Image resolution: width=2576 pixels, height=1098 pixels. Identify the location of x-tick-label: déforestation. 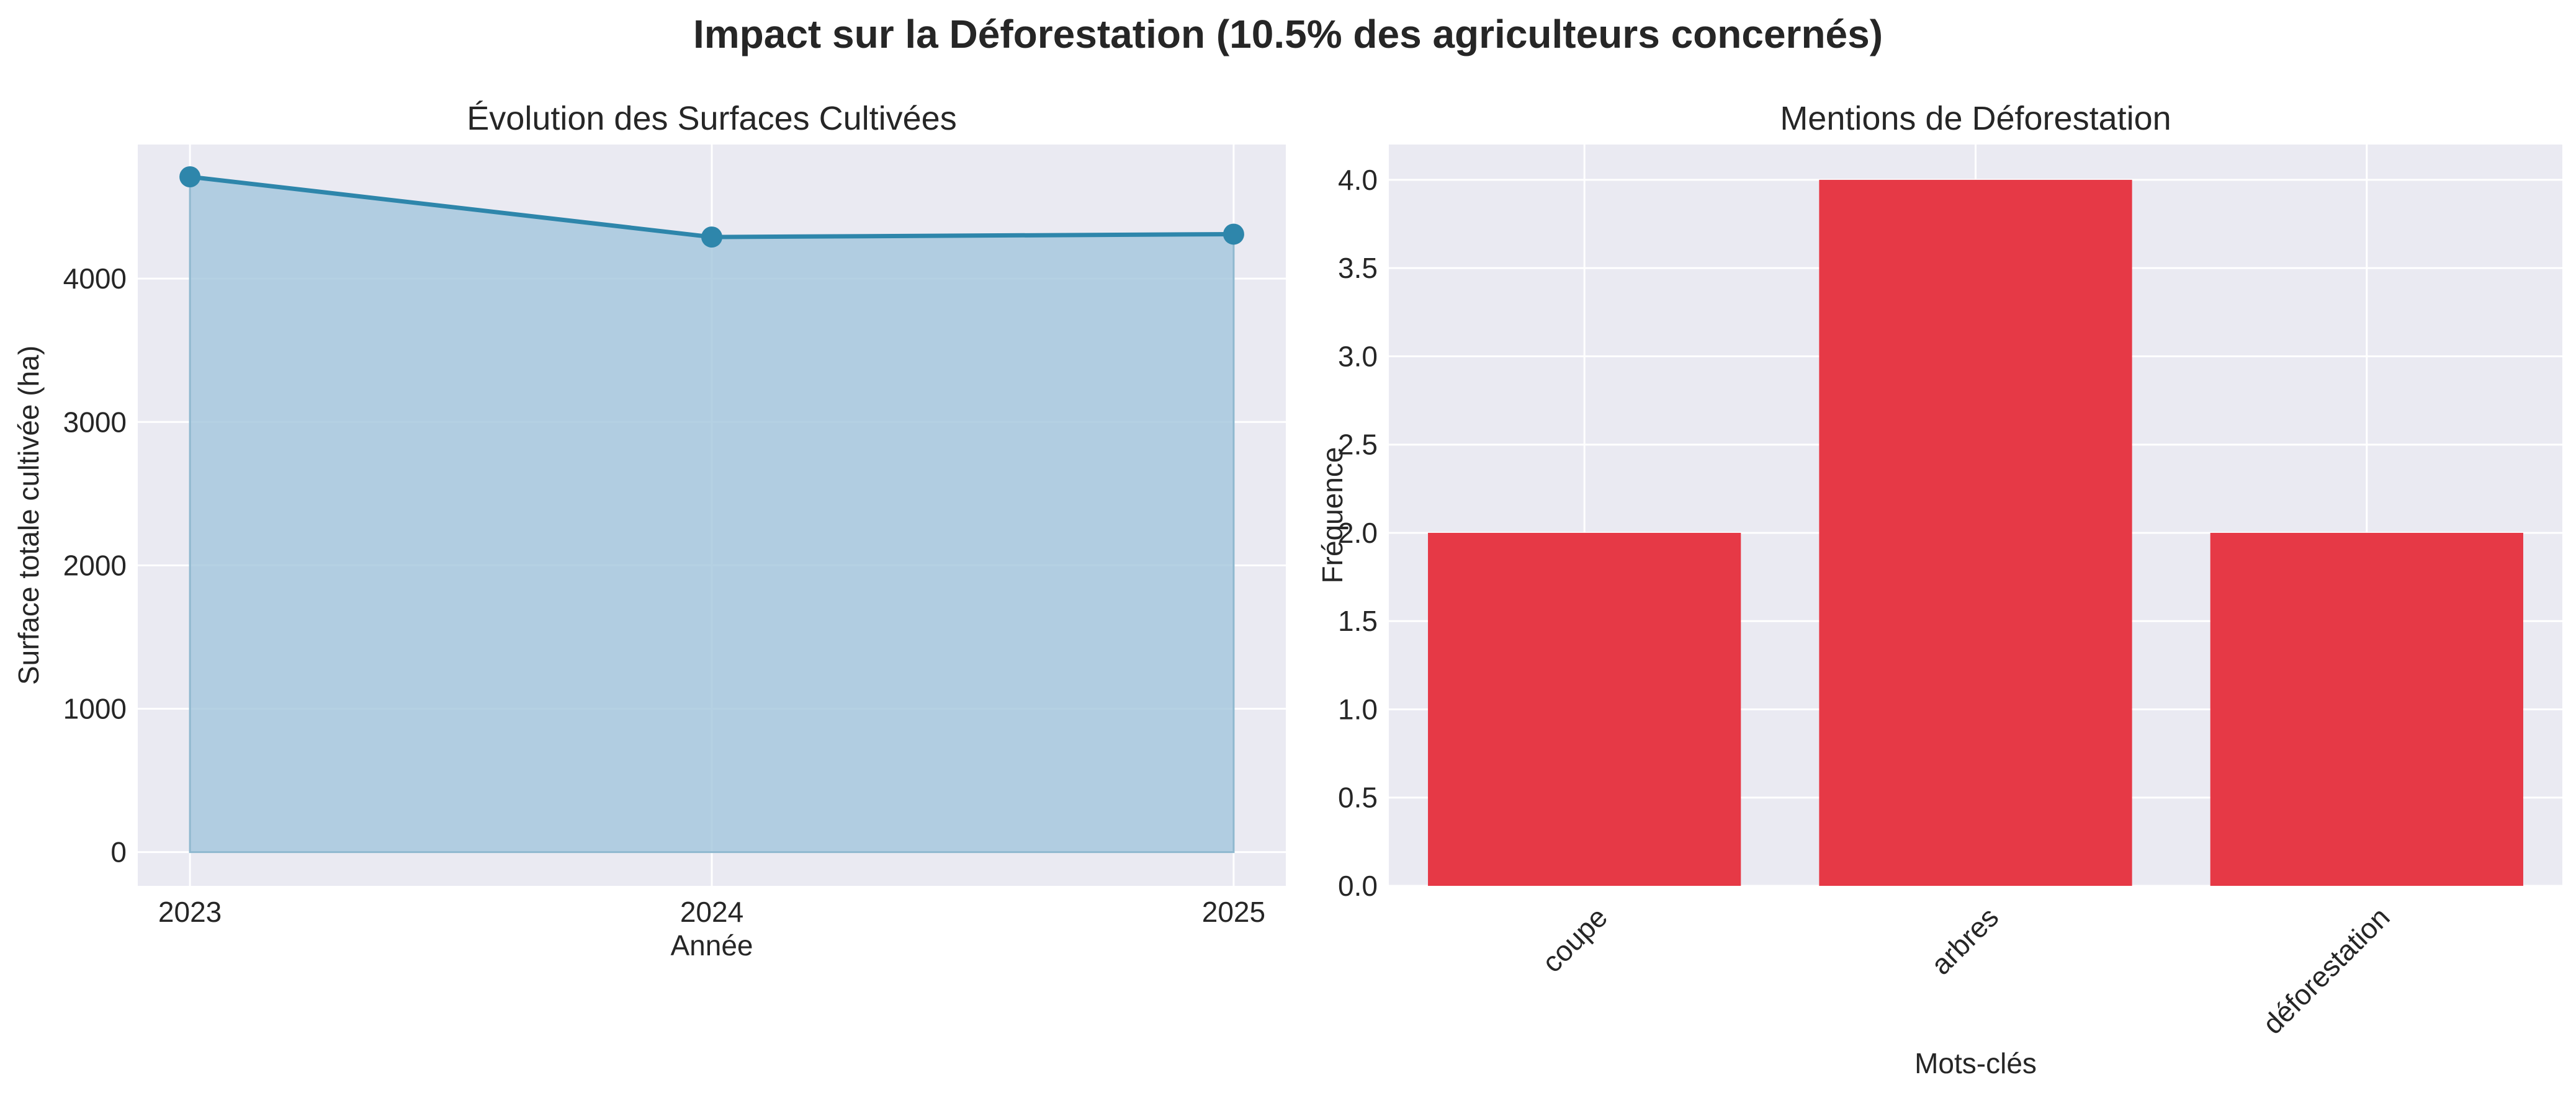
(2326, 970).